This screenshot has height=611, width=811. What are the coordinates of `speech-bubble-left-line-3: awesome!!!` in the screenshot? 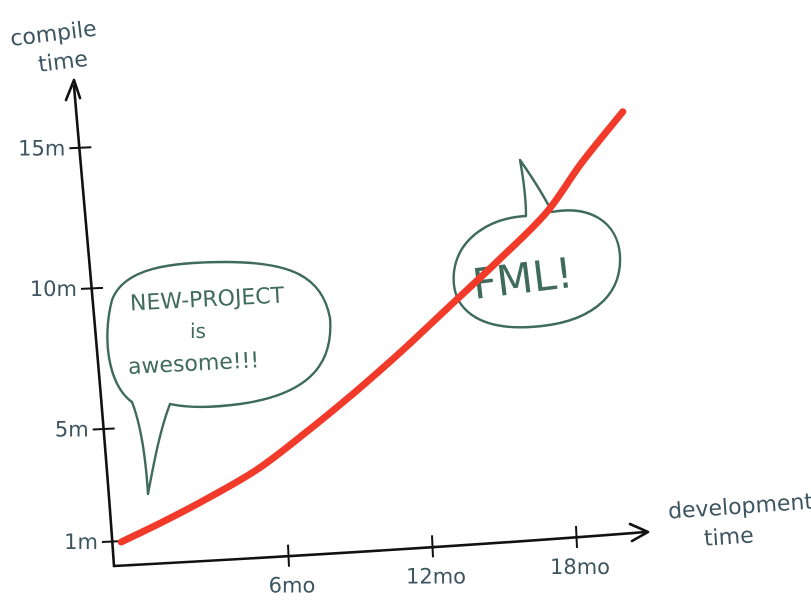 It's located at (193, 364).